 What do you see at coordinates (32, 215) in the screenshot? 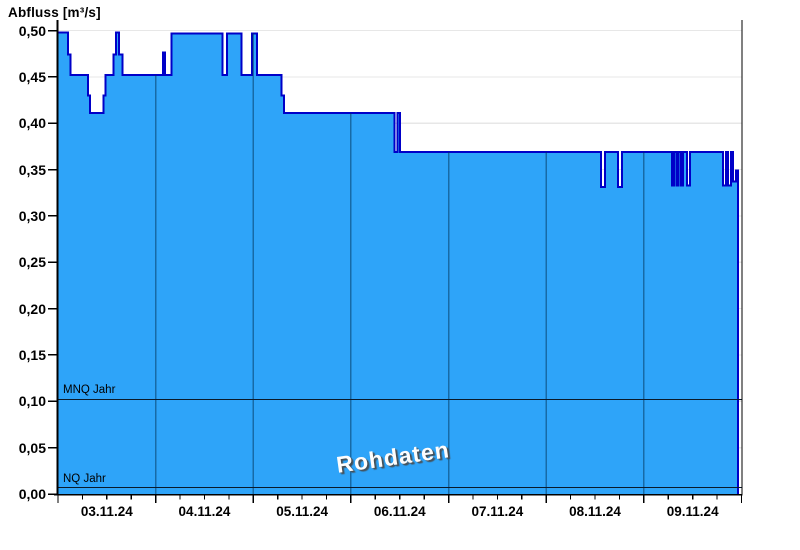
I see `y-tick-label: 0,30` at bounding box center [32, 215].